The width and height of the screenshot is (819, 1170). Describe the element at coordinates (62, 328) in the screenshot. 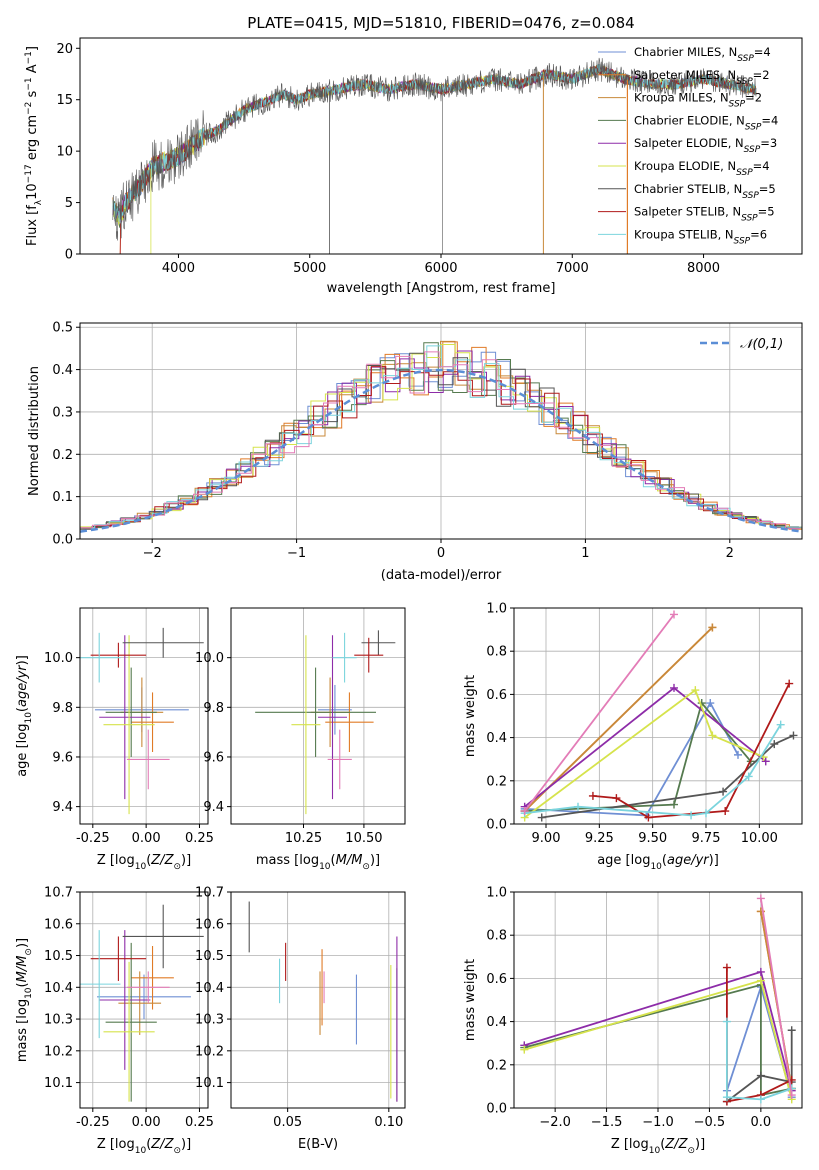

I see `y-tick-label: 0.5` at that location.